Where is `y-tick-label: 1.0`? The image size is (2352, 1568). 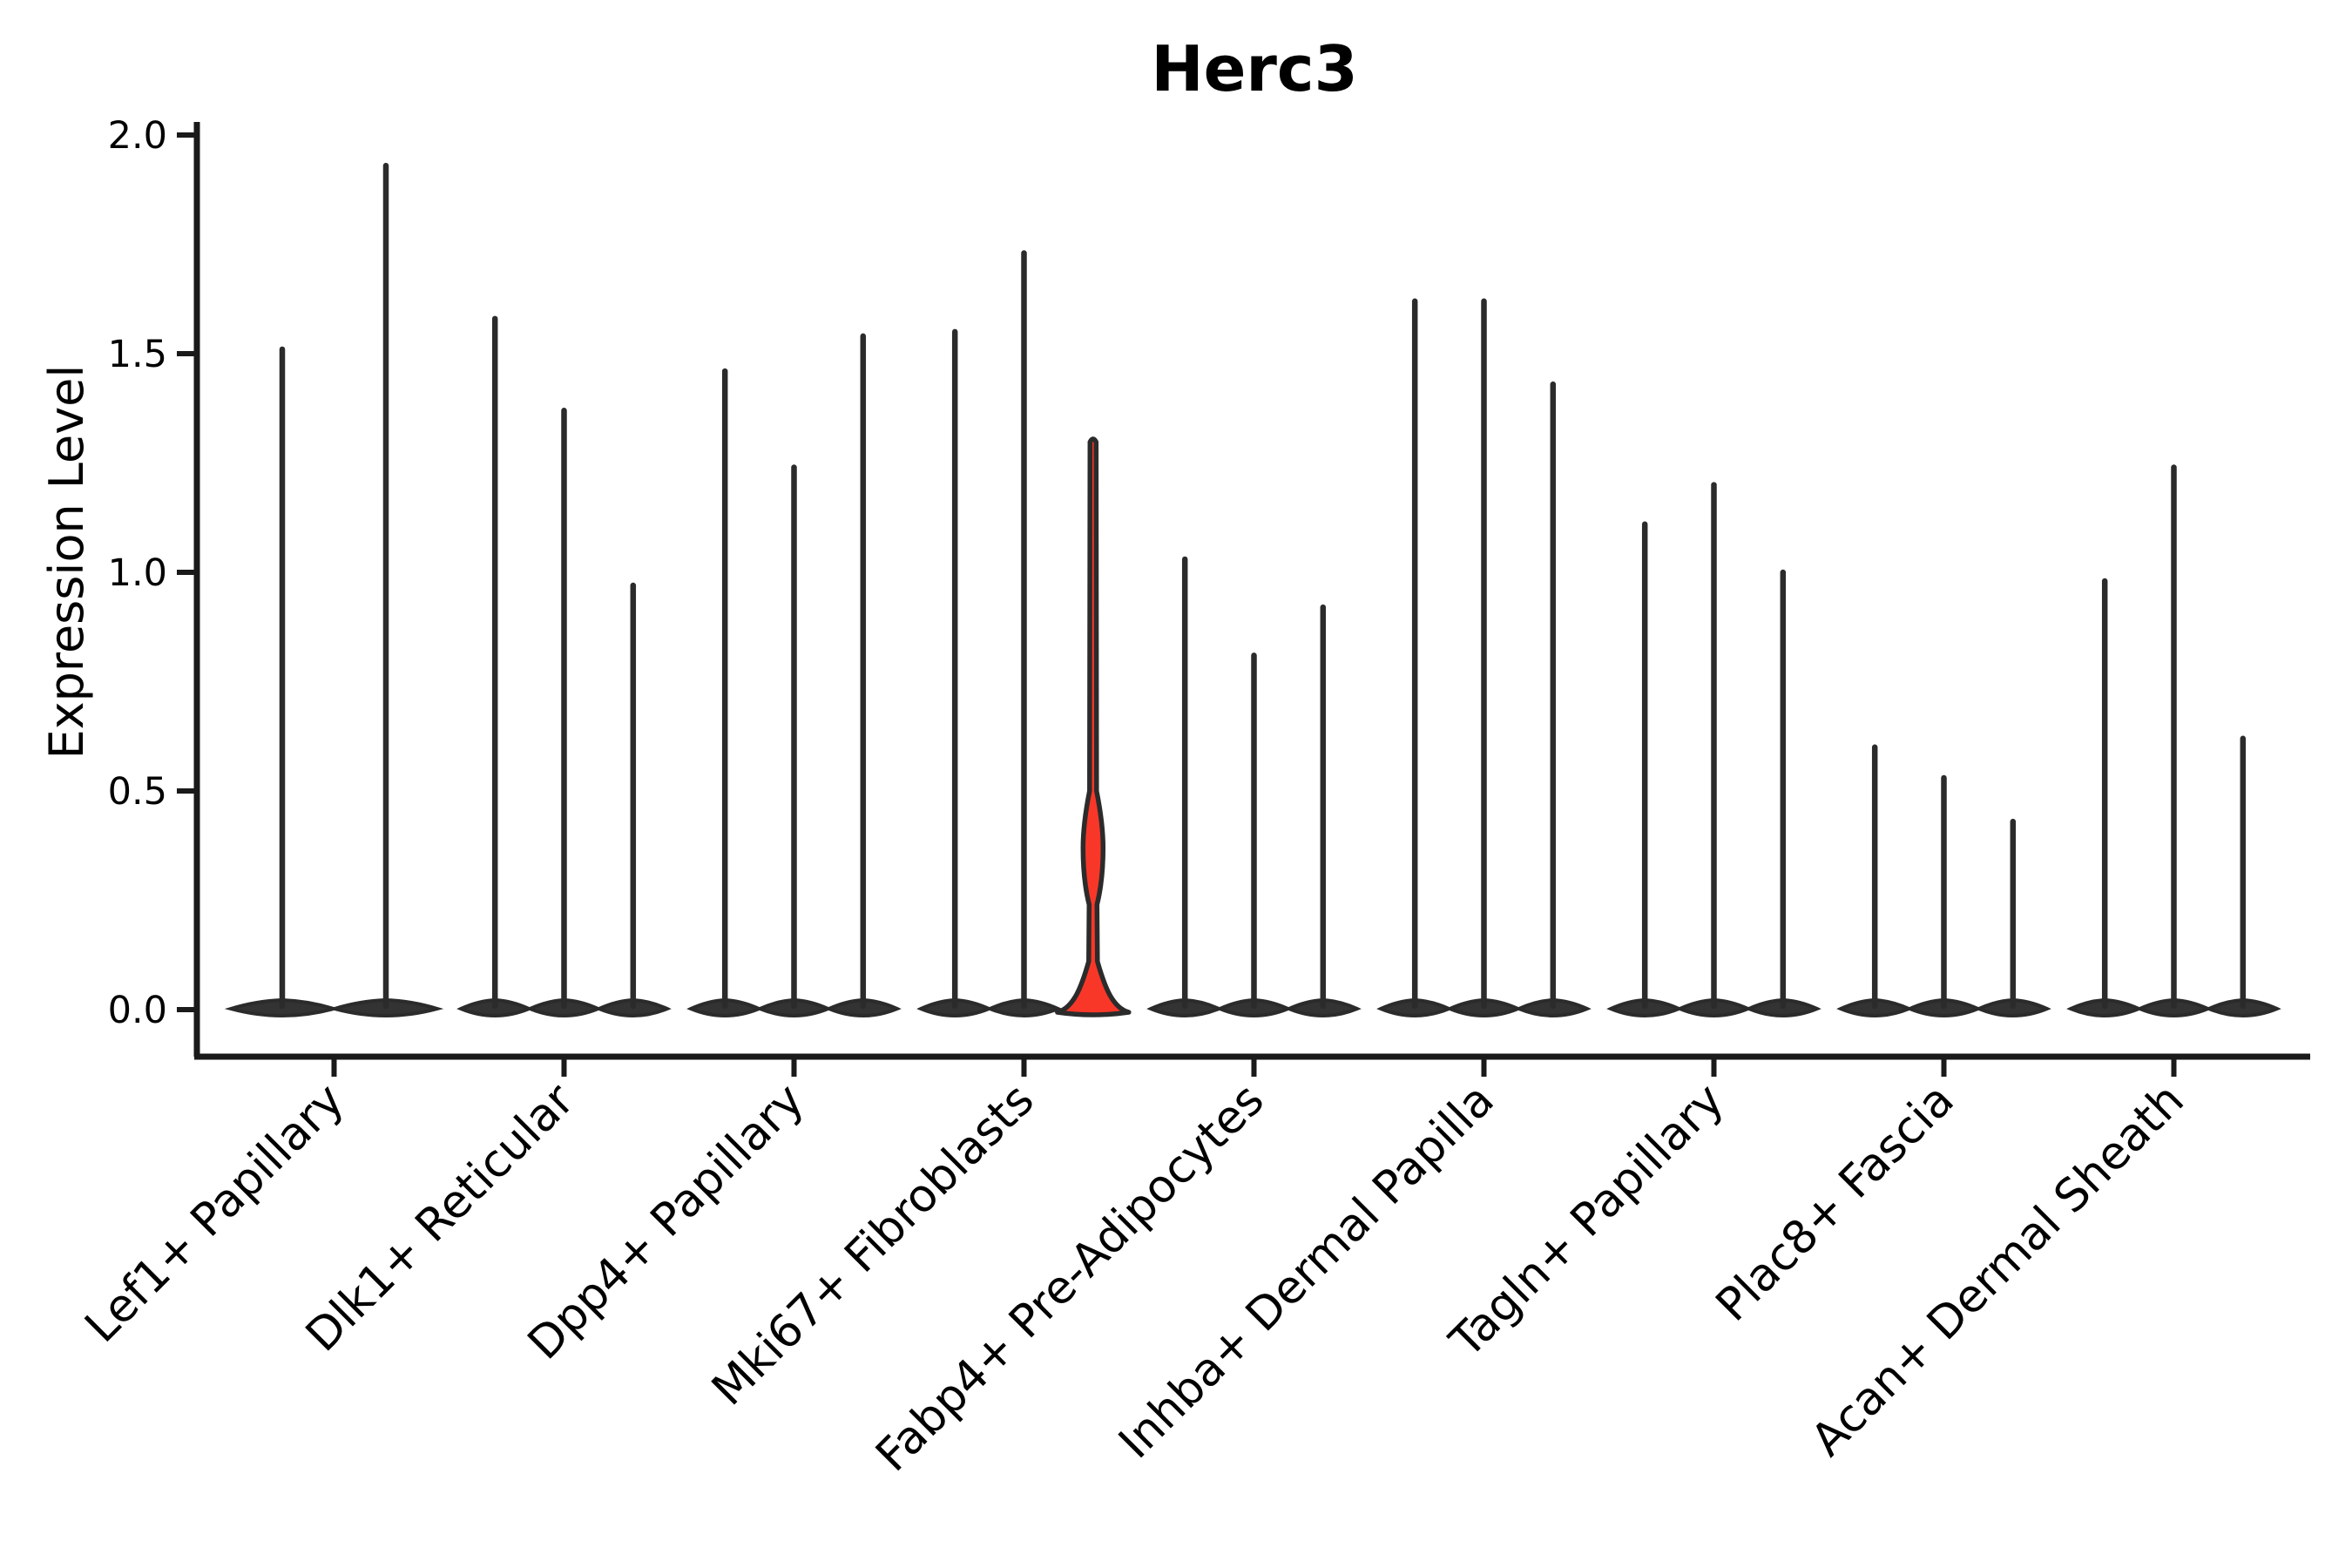 y-tick-label: 1.0 is located at coordinates (137, 573).